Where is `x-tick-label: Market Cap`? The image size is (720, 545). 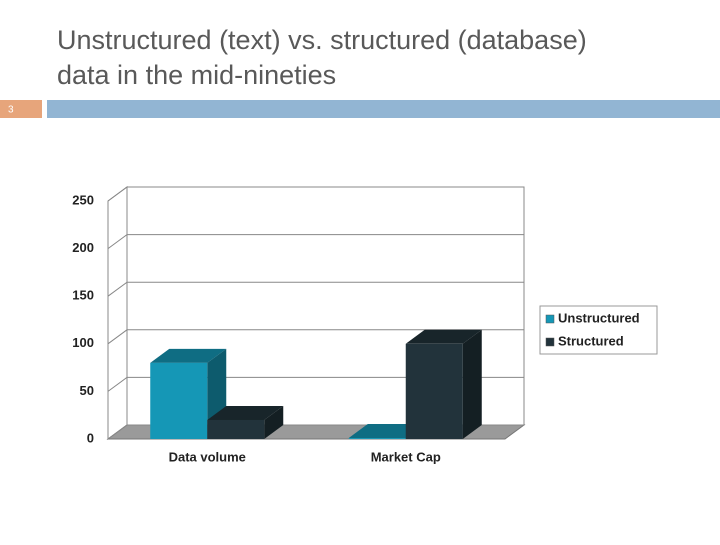 x-tick-label: Market Cap is located at coordinates (406, 456).